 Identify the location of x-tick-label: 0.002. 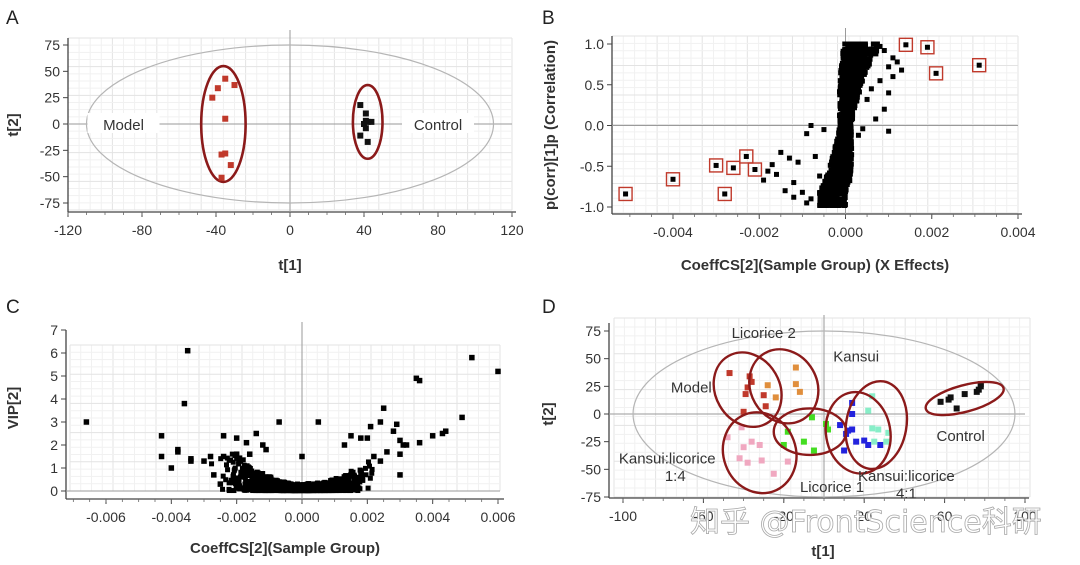
(931, 232).